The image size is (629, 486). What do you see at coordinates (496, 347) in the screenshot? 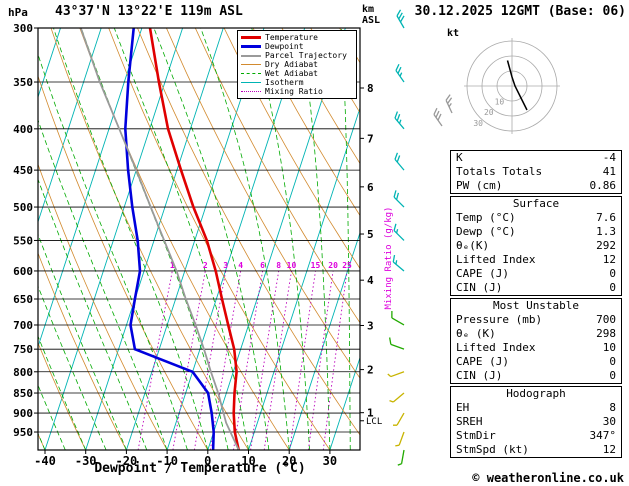
I see `stat-label: Lifted Index` at bounding box center [496, 347].